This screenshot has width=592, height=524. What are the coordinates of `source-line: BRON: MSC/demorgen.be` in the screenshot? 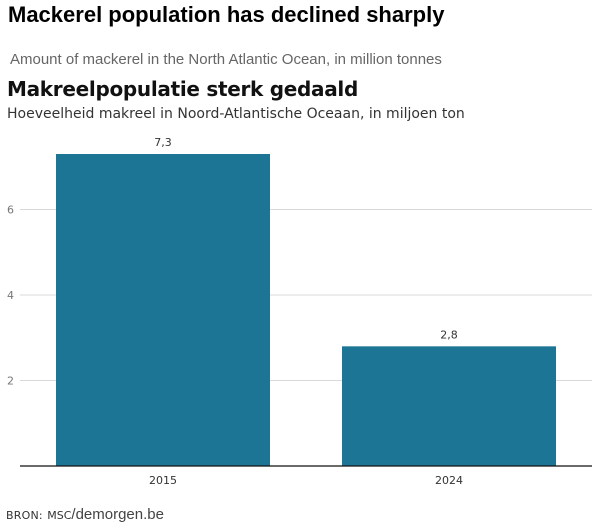 It's located at (85, 515).